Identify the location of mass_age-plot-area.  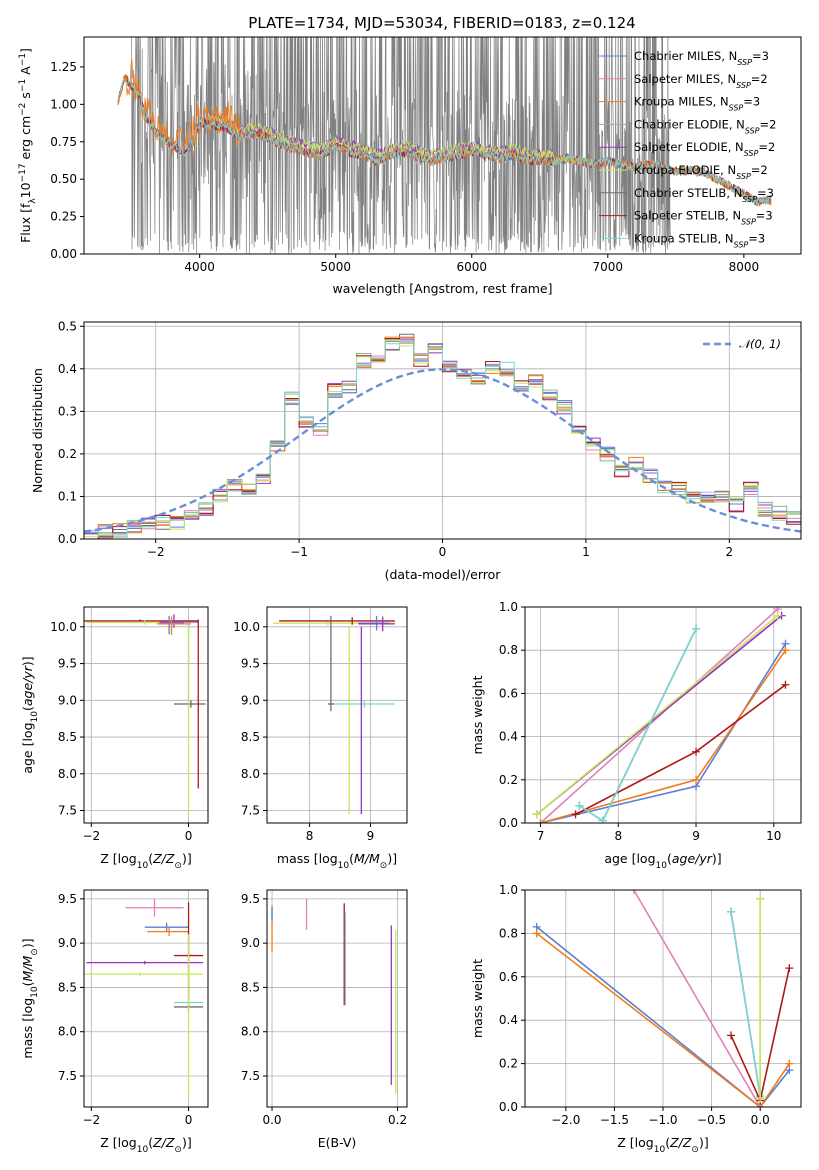
(337, 715).